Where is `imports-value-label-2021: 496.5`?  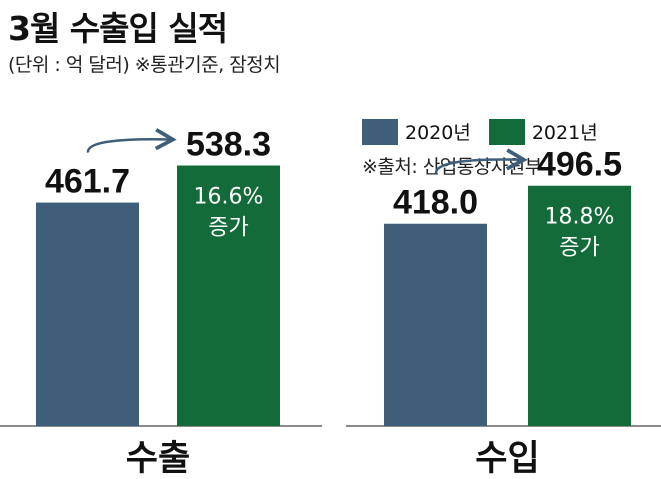
imports-value-label-2021: 496.5 is located at coordinates (579, 165).